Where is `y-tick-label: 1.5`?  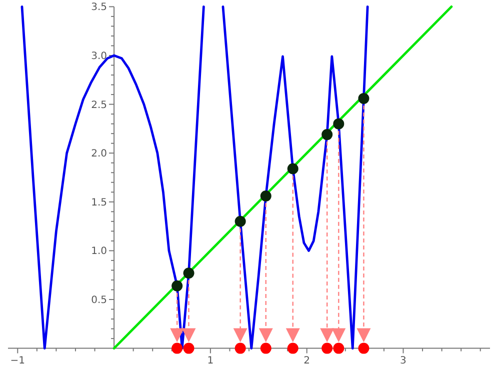
y-tick-label: 1.5 is located at coordinates (99, 202).